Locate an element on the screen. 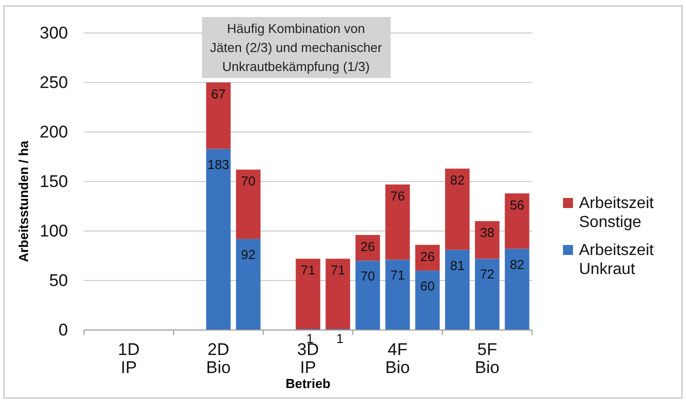 The image size is (686, 403). y-axis-title: Arbeitsstunden / ha is located at coordinates (23, 201).